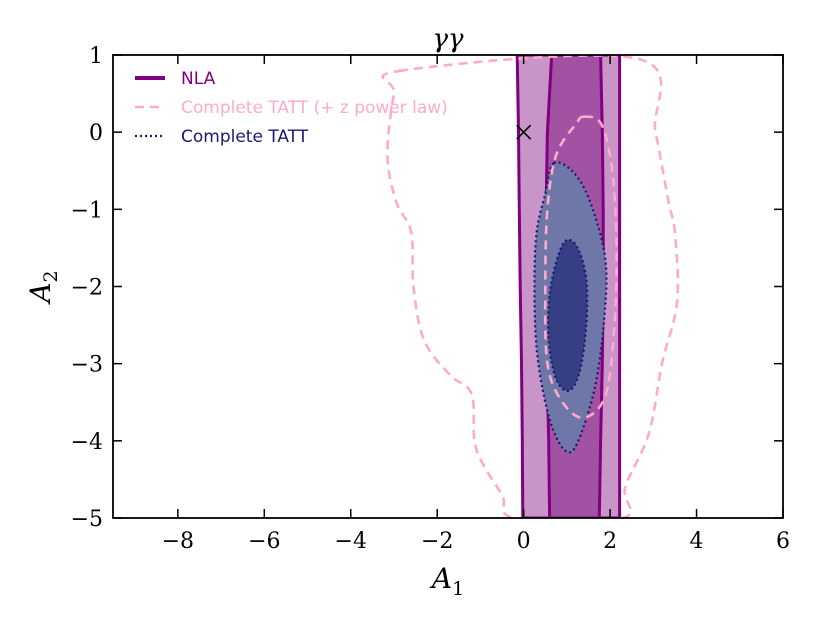 This screenshot has width=822, height=622. What do you see at coordinates (440, 578) in the screenshot?
I see `x-axis-label-main: A` at bounding box center [440, 578].